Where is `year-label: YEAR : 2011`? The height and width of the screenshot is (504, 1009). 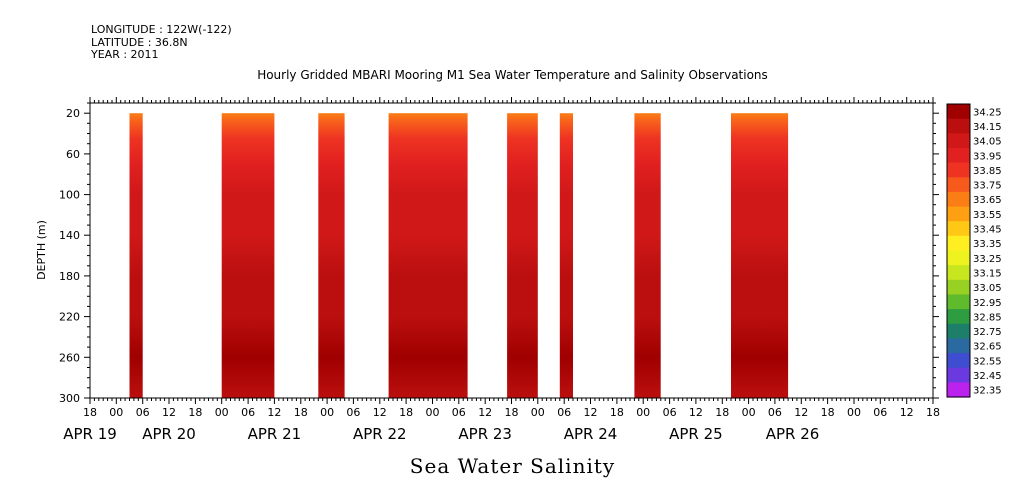
year-label: YEAR : 2011 is located at coordinates (125, 54).